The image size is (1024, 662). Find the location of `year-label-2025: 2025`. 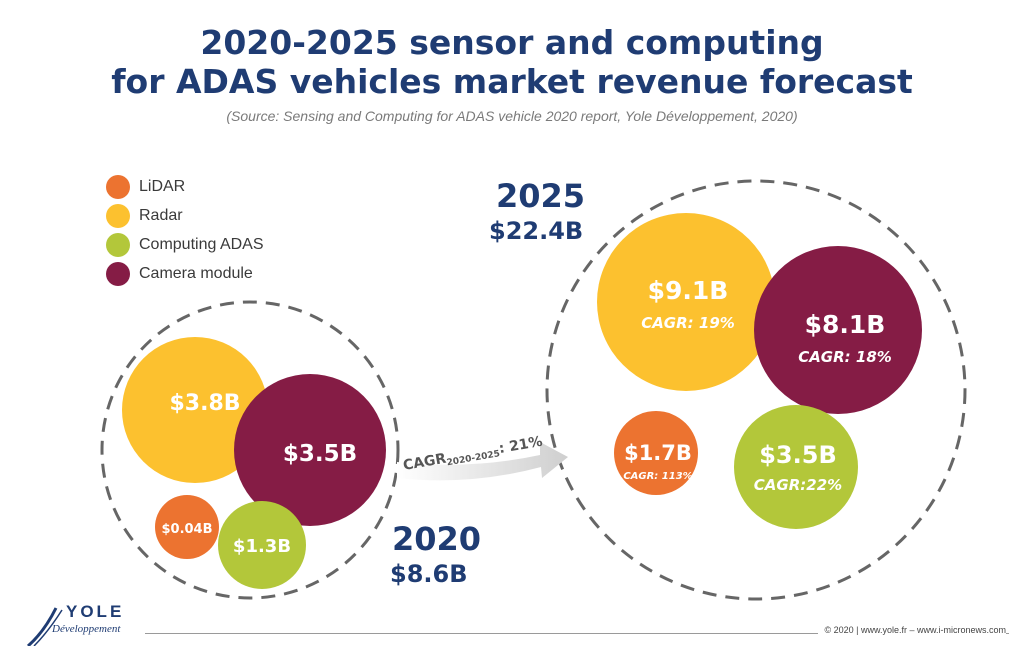

year-label-2025: 2025 is located at coordinates (540, 196).